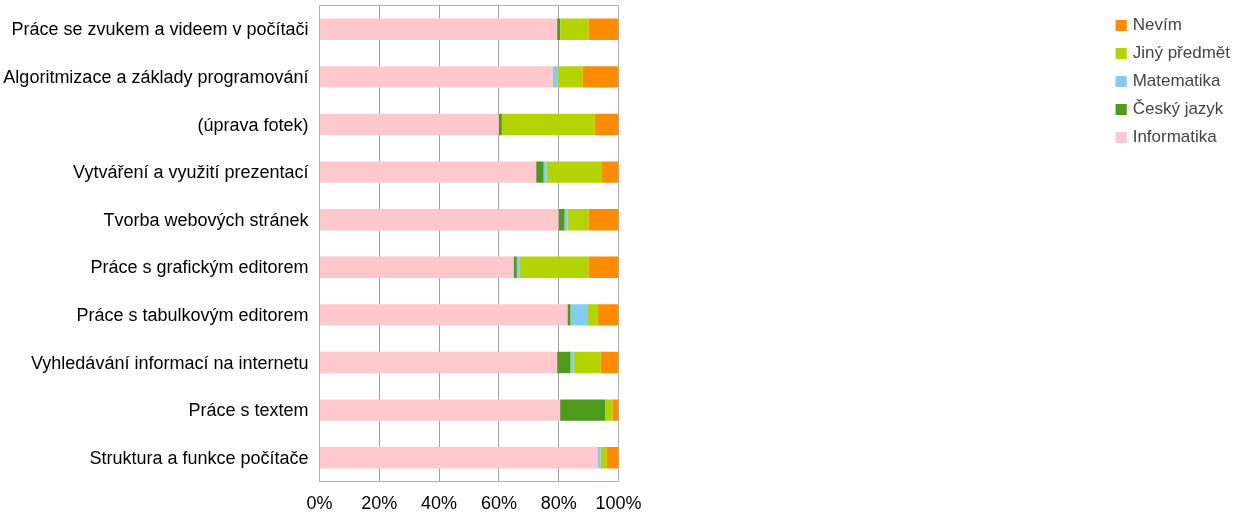  What do you see at coordinates (1181, 53) in the screenshot?
I see `legend-label: Jiný předmět` at bounding box center [1181, 53].